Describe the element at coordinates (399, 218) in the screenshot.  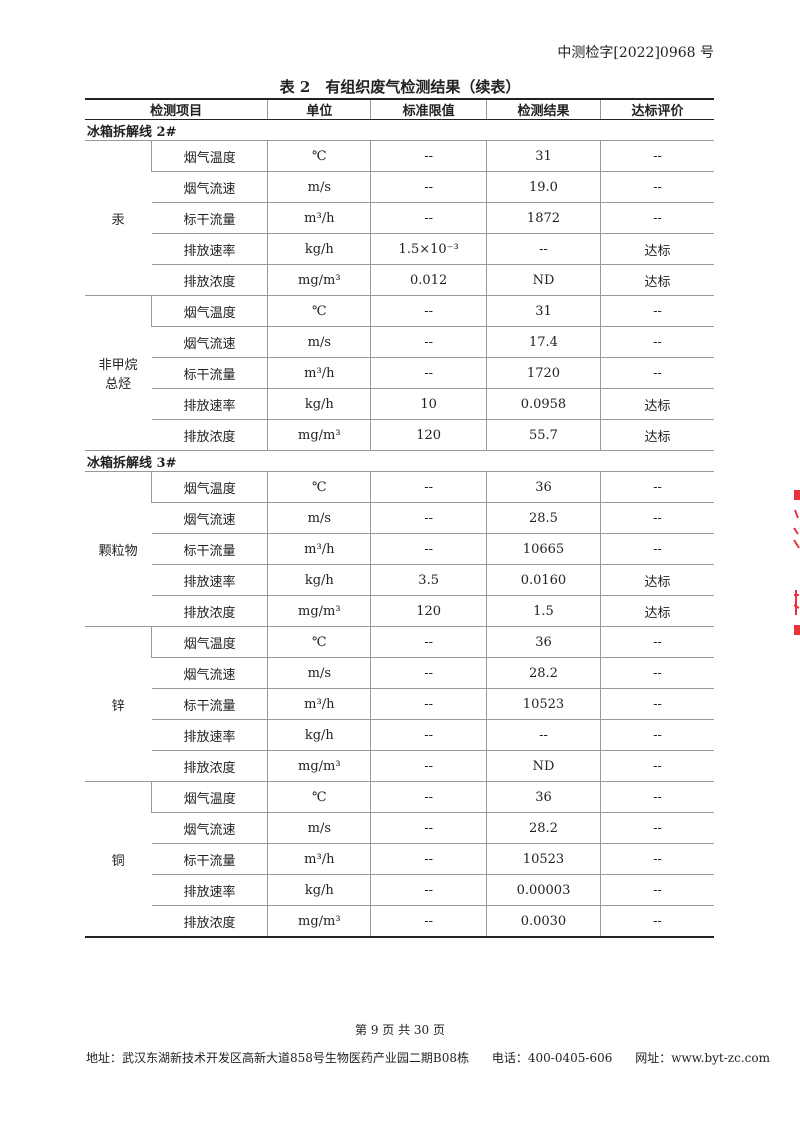
I see `table-row: 标干流量 m³/h -- 1872 --` at that location.